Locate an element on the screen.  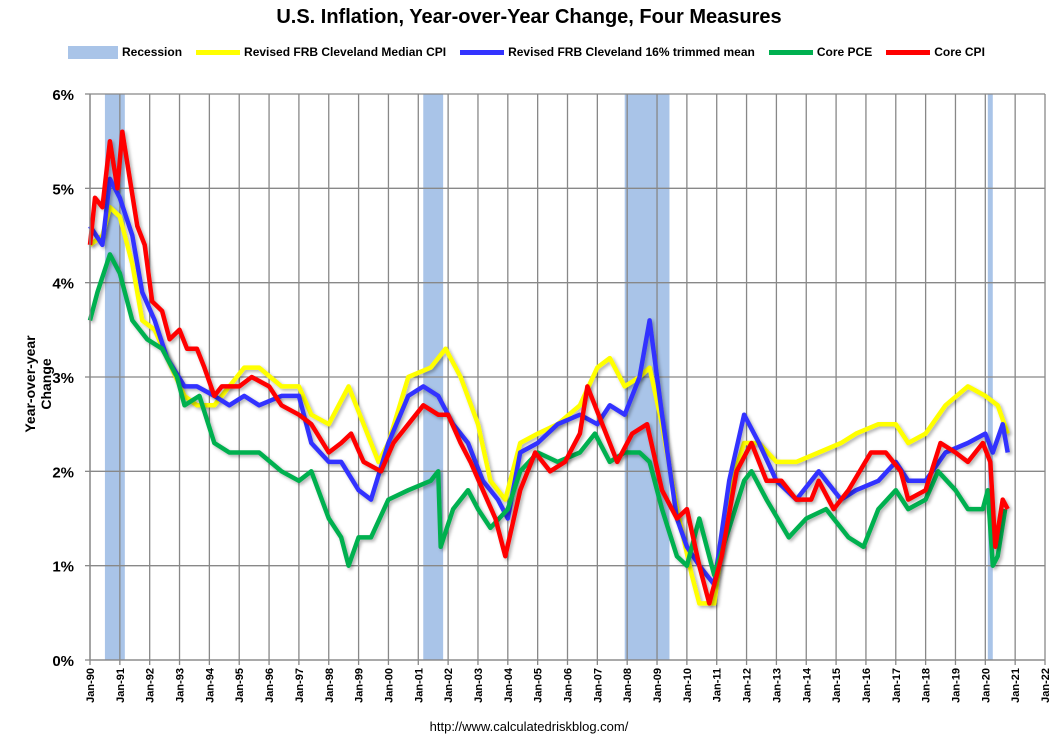
x-tick-label: Jan-07 is located at coordinates (598, 685).